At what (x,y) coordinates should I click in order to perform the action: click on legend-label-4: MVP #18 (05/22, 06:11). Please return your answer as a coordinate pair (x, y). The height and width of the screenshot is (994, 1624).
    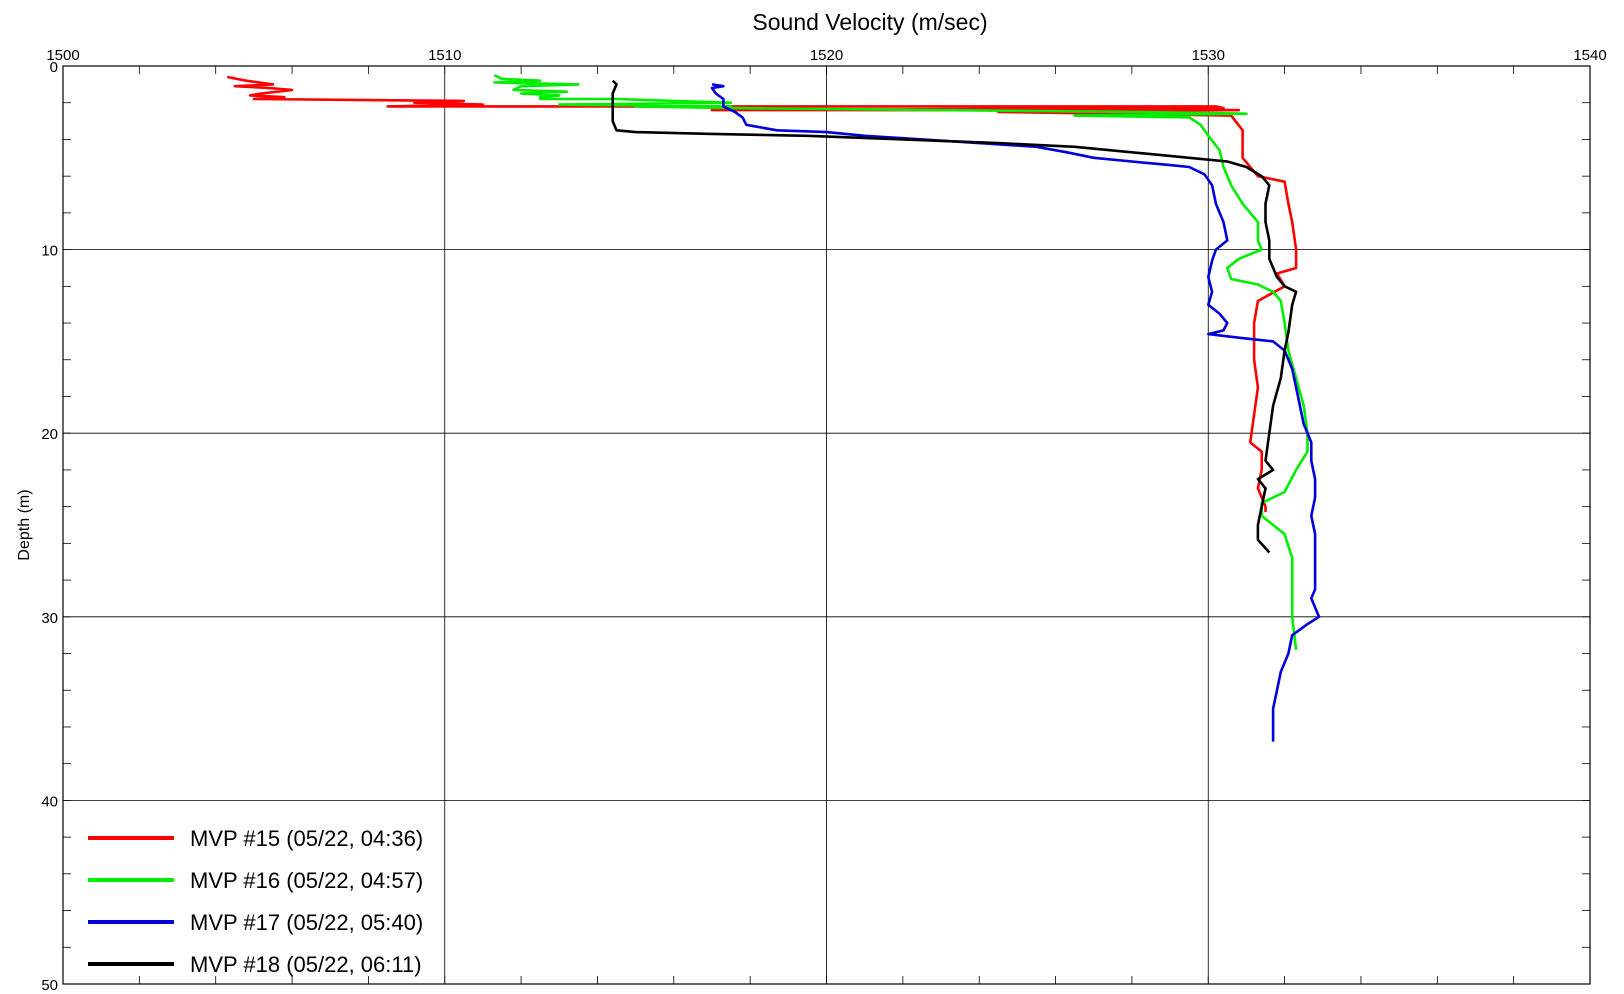
    Looking at the image, I should click on (306, 964).